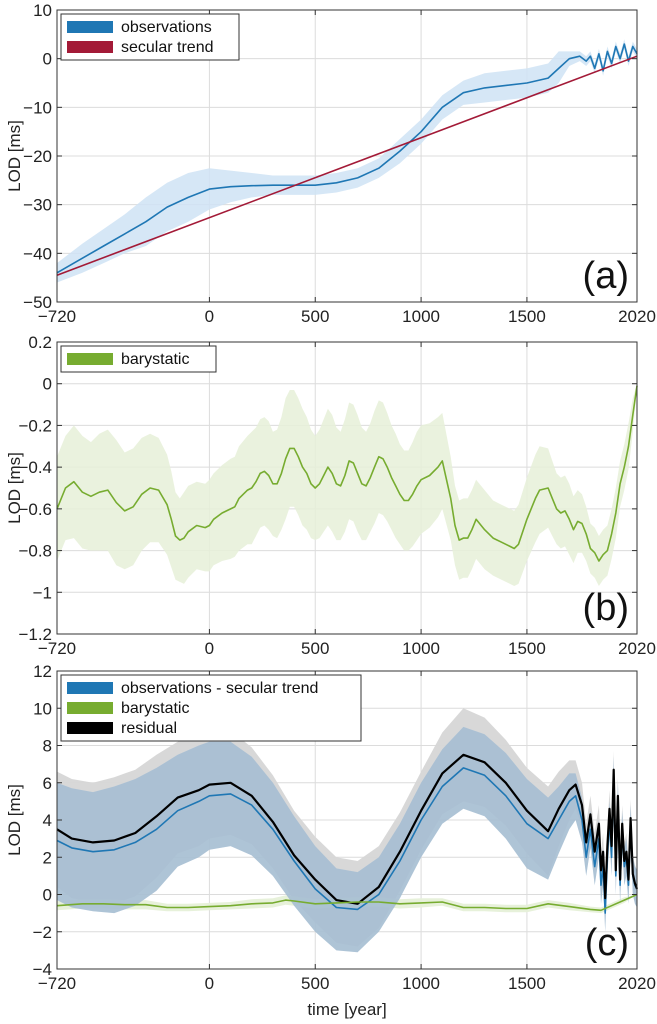 The height and width of the screenshot is (1024, 657). Describe the element at coordinates (219, 688) in the screenshot. I see `legend-entry: observations - secular trend` at that location.